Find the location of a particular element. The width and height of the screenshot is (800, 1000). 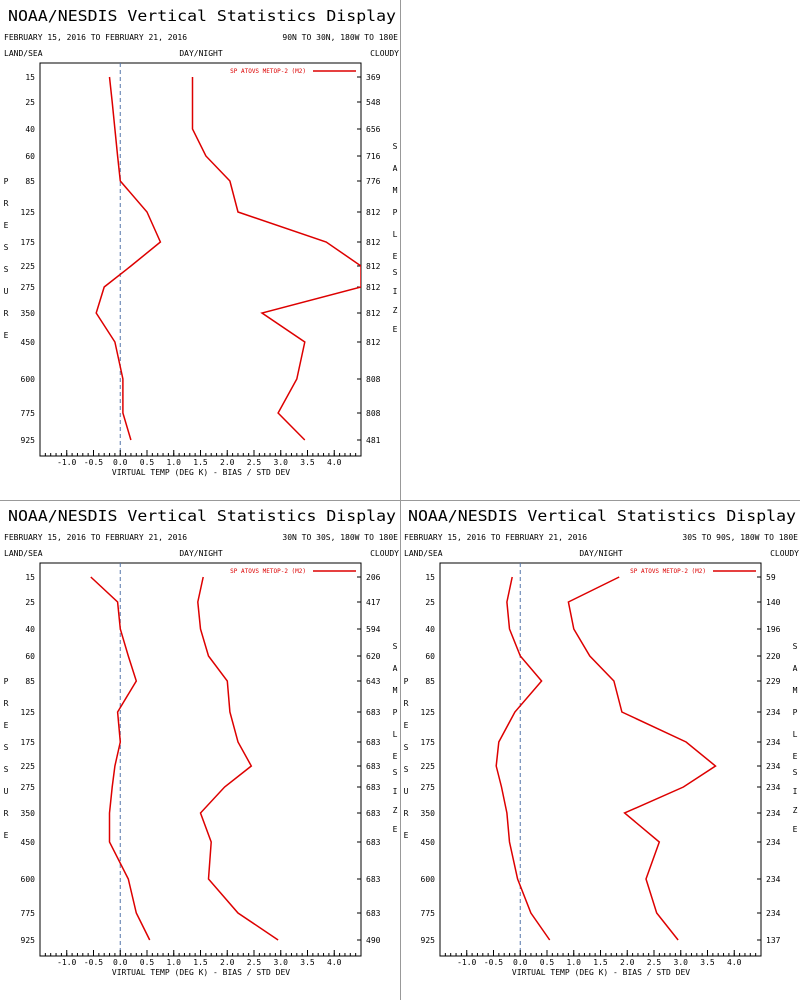

sample-size-label: 594 is located at coordinates (373, 629).